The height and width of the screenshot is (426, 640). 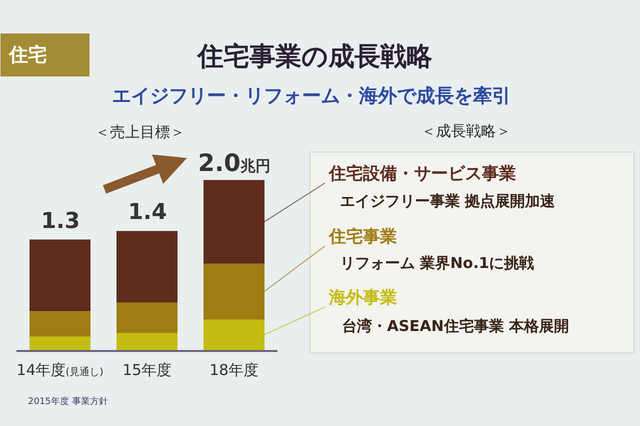 I want to click on chart-title: 住宅事業の成長戦略, so click(x=314, y=57).